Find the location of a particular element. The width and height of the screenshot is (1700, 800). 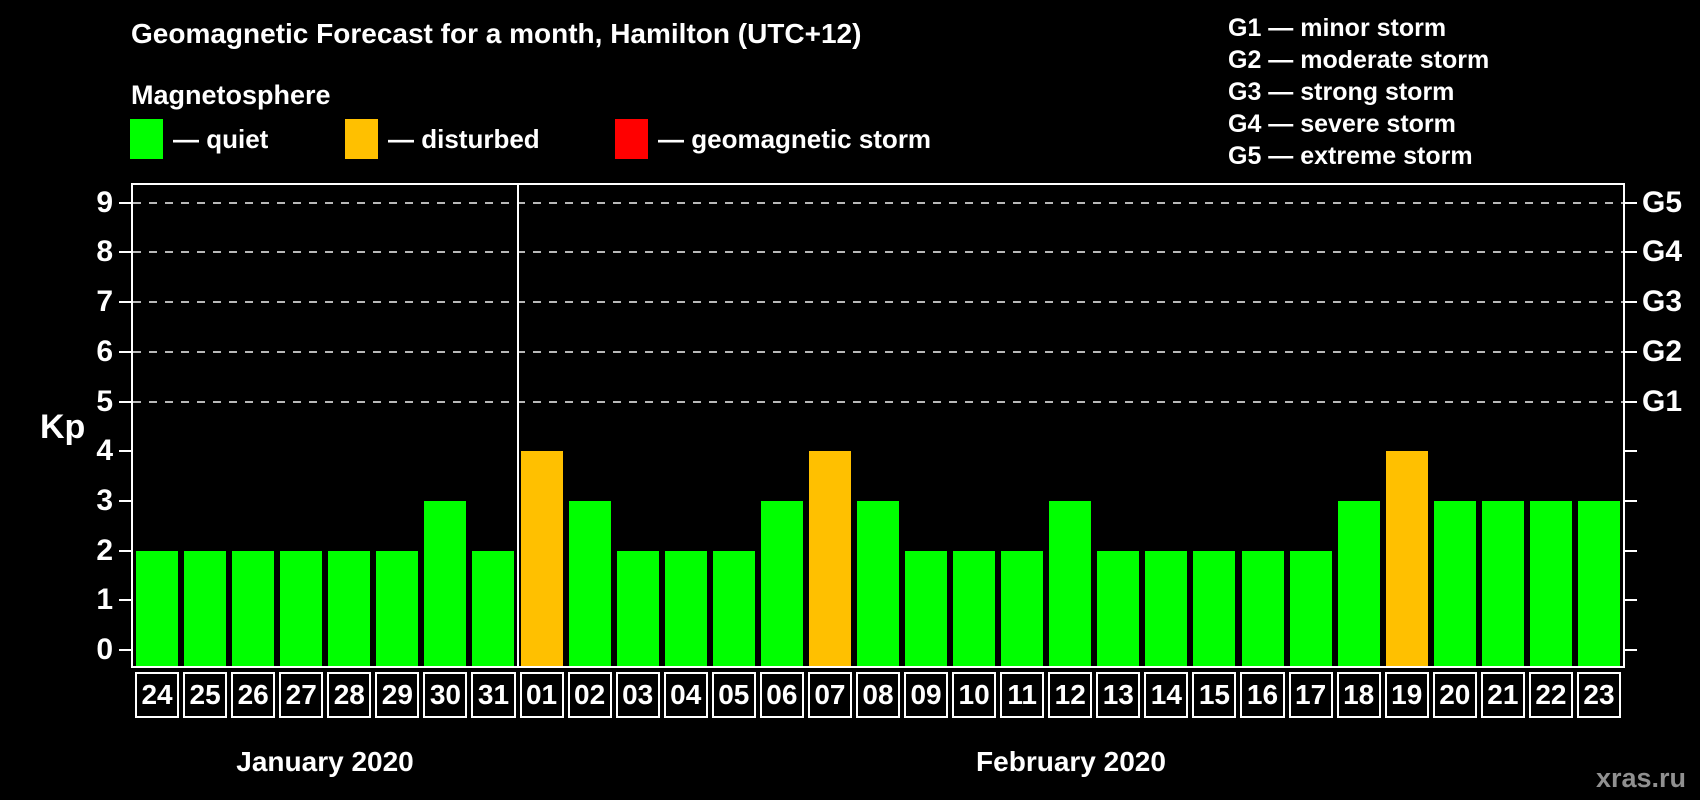

date-cell-february-14: 14 is located at coordinates (1166, 695).